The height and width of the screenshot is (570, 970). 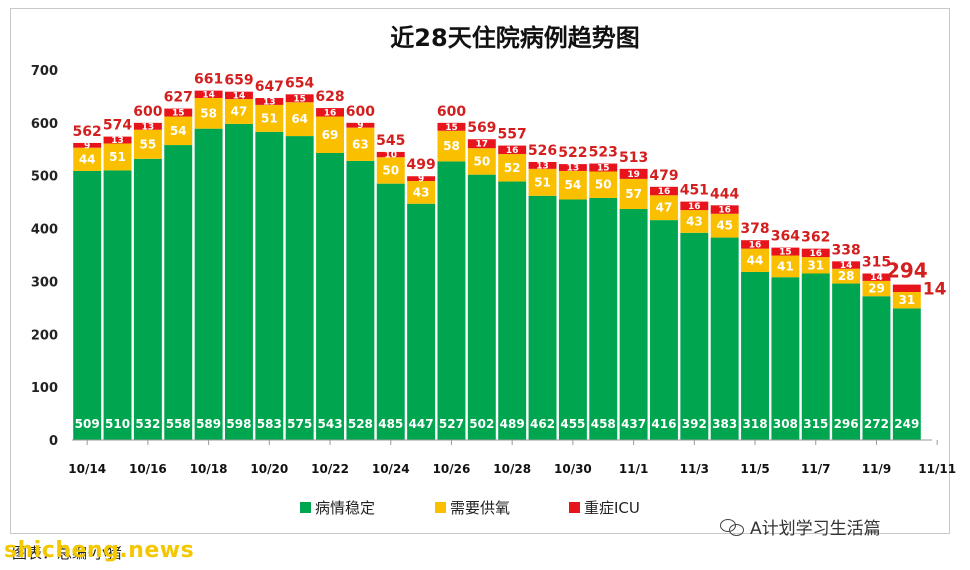 What do you see at coordinates (574, 507) in the screenshot?
I see `legend-swatch` at bounding box center [574, 507].